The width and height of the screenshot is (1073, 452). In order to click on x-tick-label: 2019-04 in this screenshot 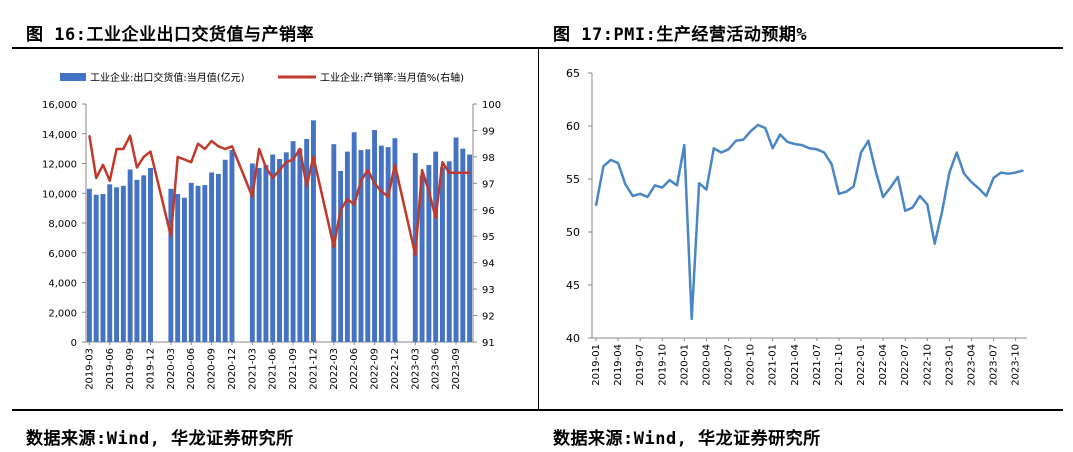, I will do `click(618, 365)`.